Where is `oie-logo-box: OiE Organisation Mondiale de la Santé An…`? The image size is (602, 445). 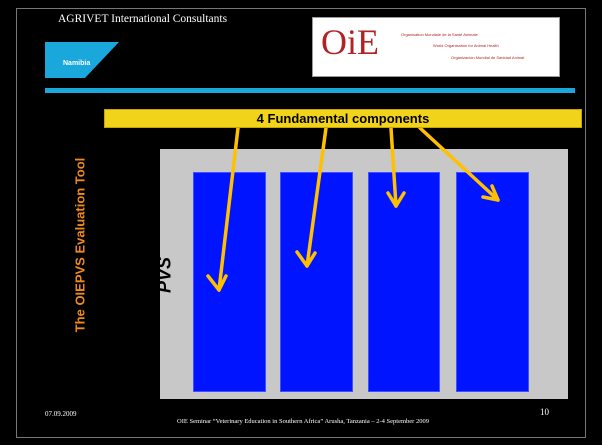 oie-logo-box: OiE Organisation Mondiale de la Santé An… is located at coordinates (436, 47).